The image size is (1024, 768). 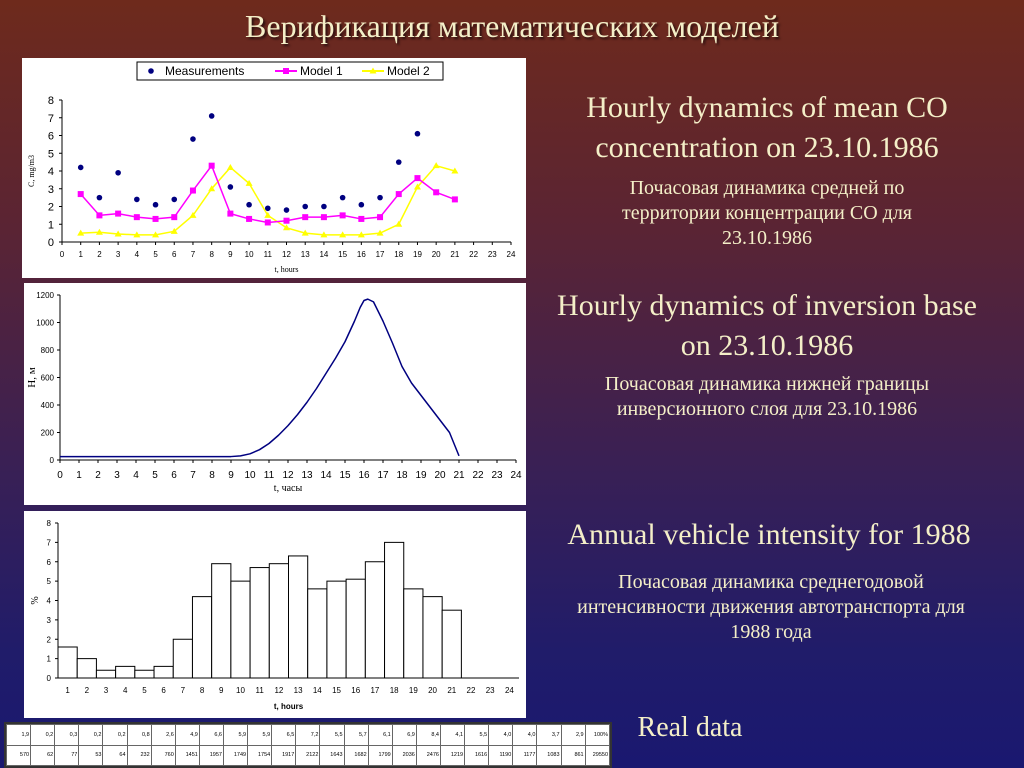 I want to click on table-cell: 1616, so click(x=477, y=755).